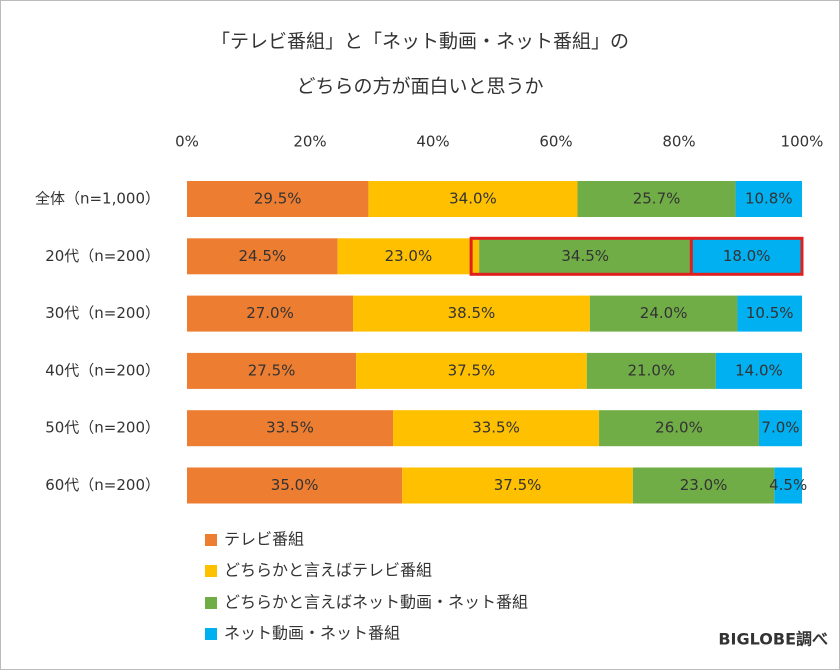 This screenshot has width=840, height=670. I want to click on data-label: 18.0%, so click(747, 256).